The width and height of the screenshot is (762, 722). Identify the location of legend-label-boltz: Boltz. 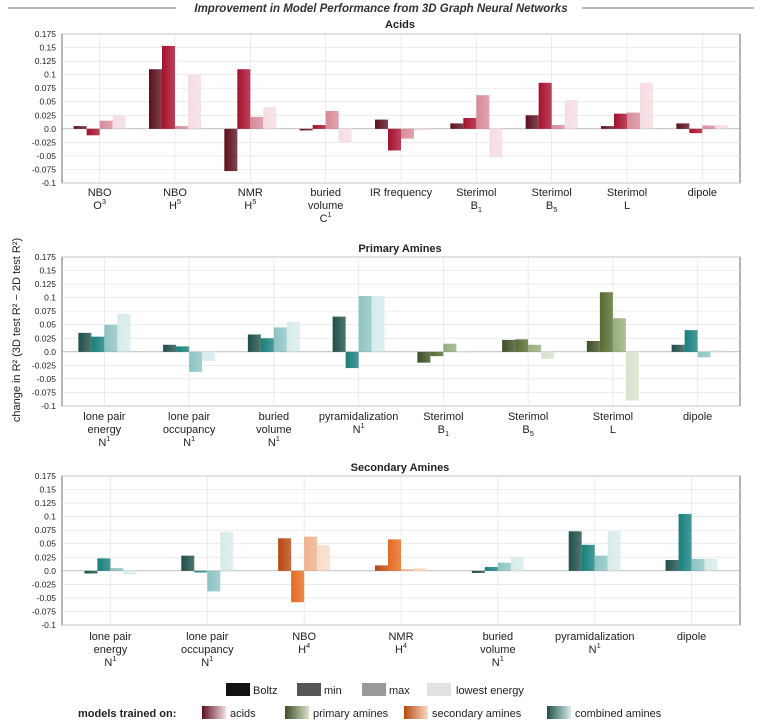
(265, 691).